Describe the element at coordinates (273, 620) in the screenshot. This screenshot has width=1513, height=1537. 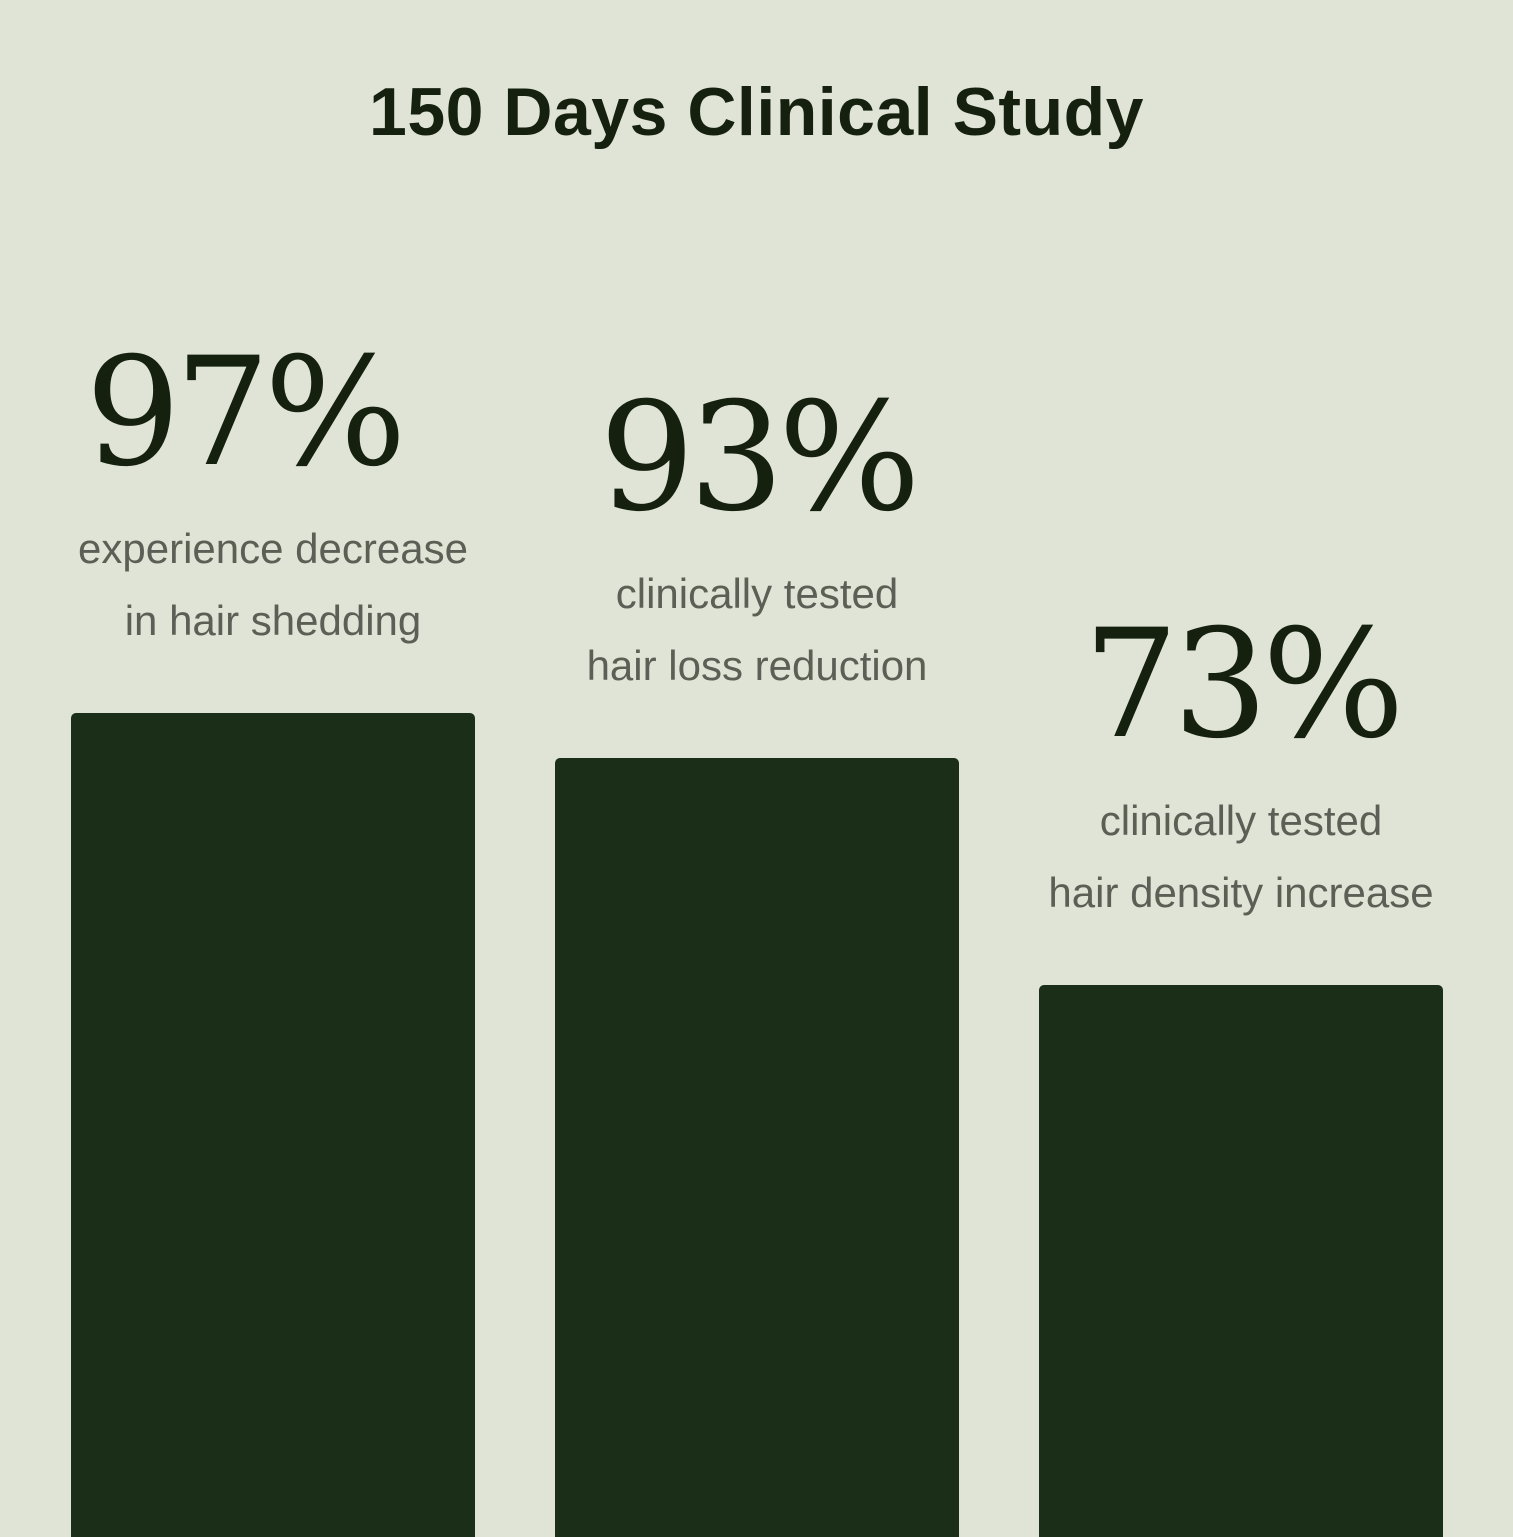
I see `category-label-1-line-2: in hair shedding` at that location.